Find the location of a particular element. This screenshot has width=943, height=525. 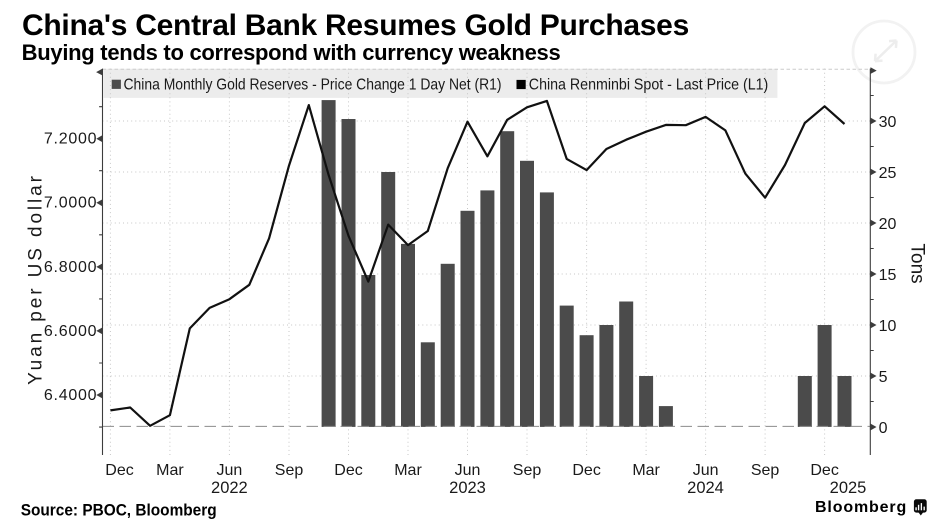

svg-text: 20 is located at coordinates (888, 224).